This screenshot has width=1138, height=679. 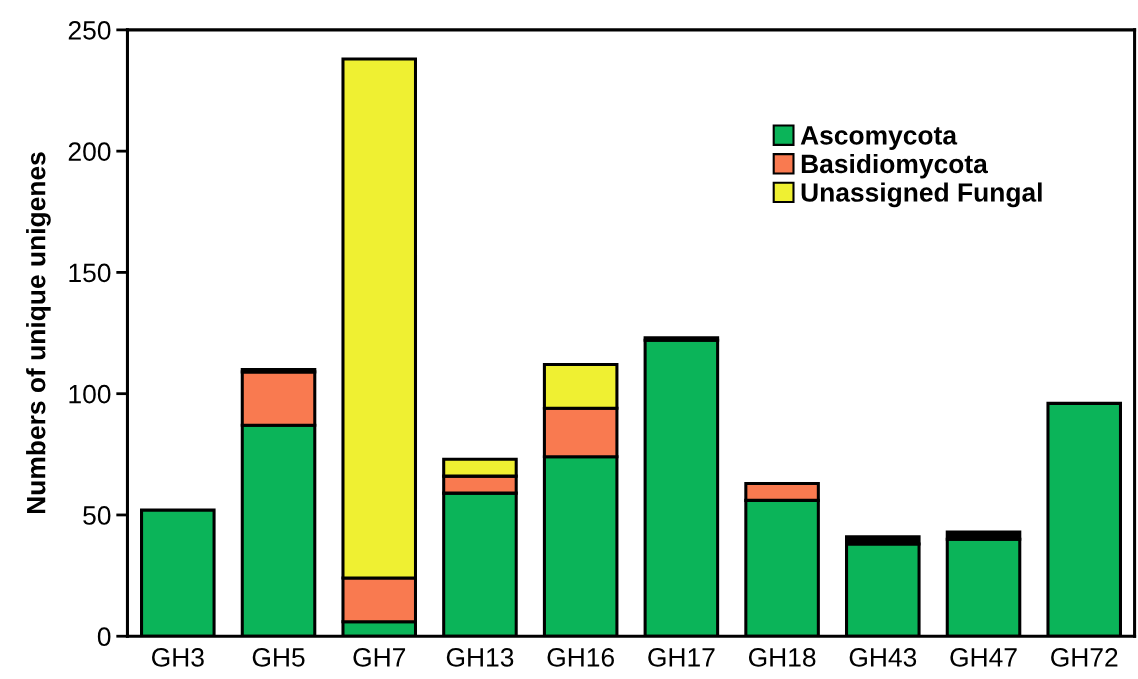 I want to click on y-axis-title: Numbers of unique unigenes, so click(x=38, y=333).